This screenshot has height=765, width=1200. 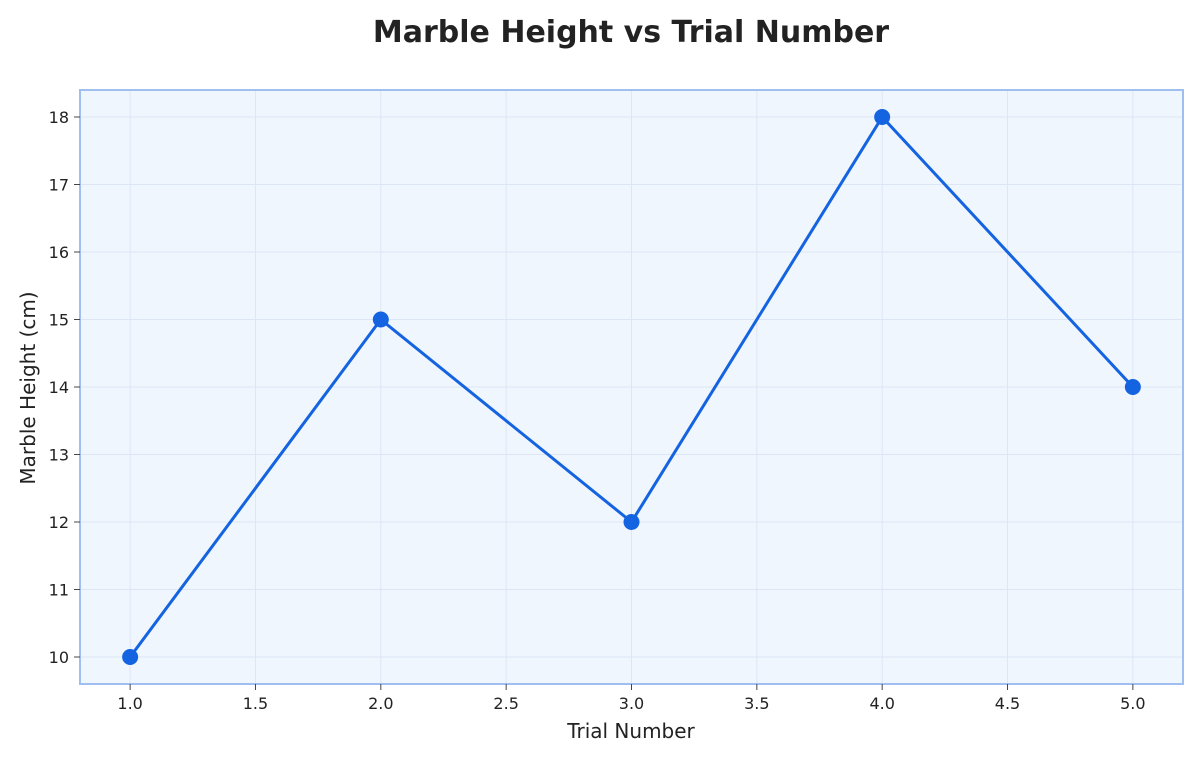 I want to click on y-axis-ticks: 10 11 12 13 14 15 16 17 18, so click(x=64, y=387).